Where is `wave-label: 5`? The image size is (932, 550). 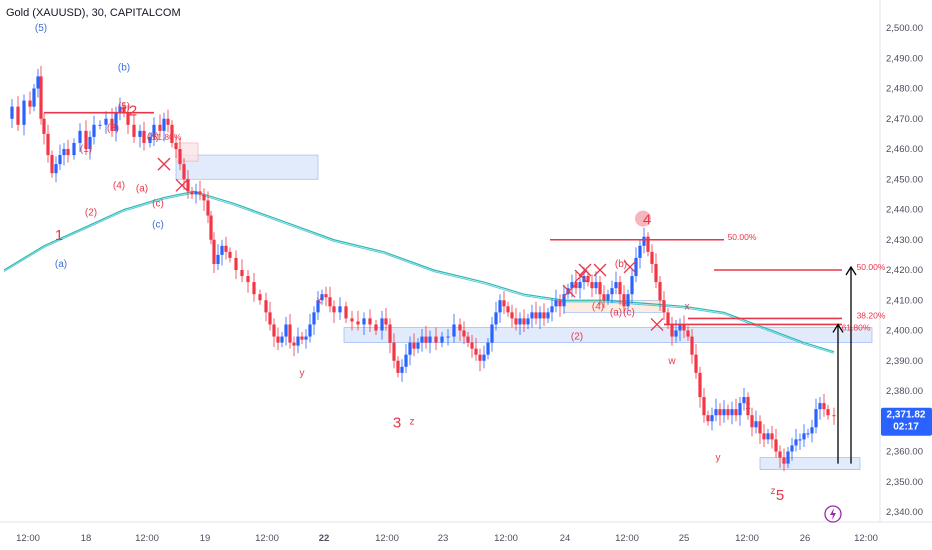 wave-label: 5 is located at coordinates (780, 495).